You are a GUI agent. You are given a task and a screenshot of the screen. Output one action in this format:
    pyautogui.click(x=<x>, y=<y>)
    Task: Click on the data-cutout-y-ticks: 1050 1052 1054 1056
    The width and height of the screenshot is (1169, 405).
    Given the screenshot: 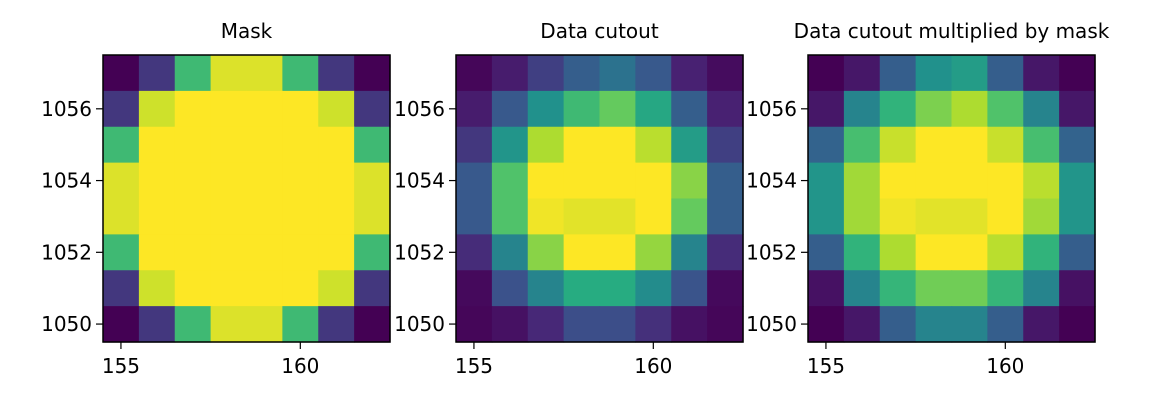 What is the action you would take?
    pyautogui.click(x=425, y=216)
    